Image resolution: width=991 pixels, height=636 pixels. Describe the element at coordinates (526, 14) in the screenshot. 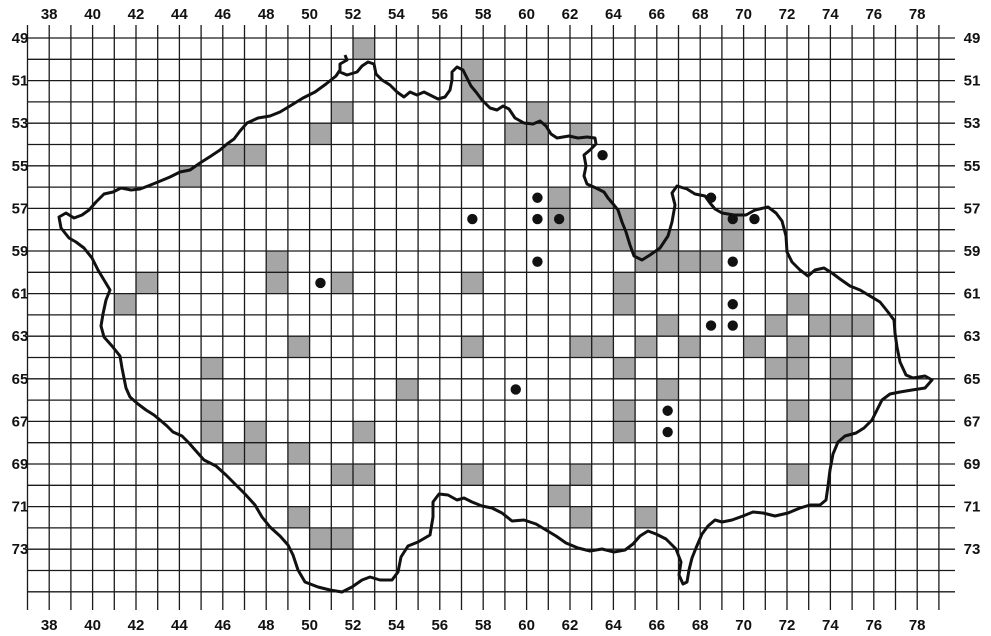

I see `x-label-top: 60` at that location.